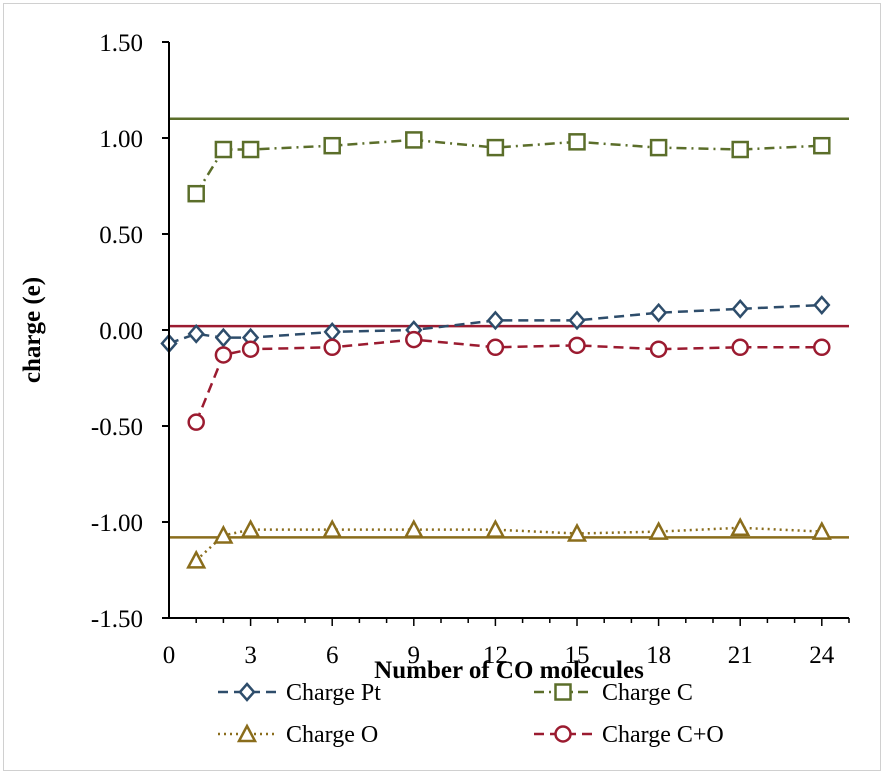 Image resolution: width=886 pixels, height=776 pixels. What do you see at coordinates (333, 693) in the screenshot?
I see `legend-label: Charge Pt` at bounding box center [333, 693].